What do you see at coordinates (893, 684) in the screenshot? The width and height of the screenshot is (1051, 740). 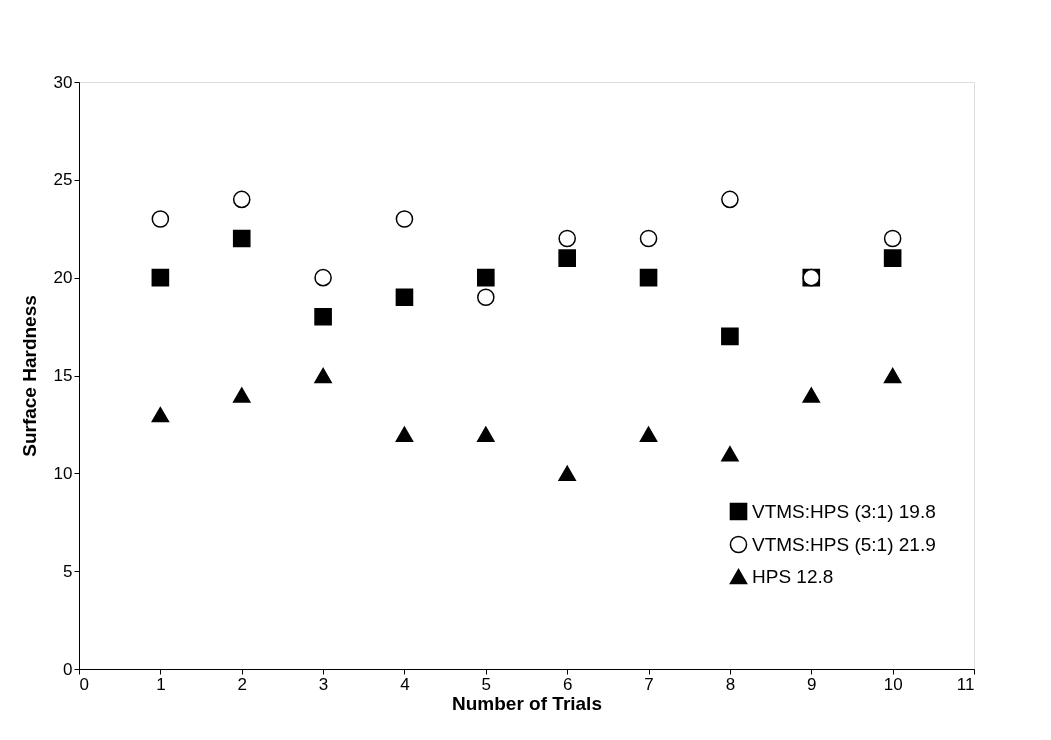 I see `x-tick-label: 10` at bounding box center [893, 684].